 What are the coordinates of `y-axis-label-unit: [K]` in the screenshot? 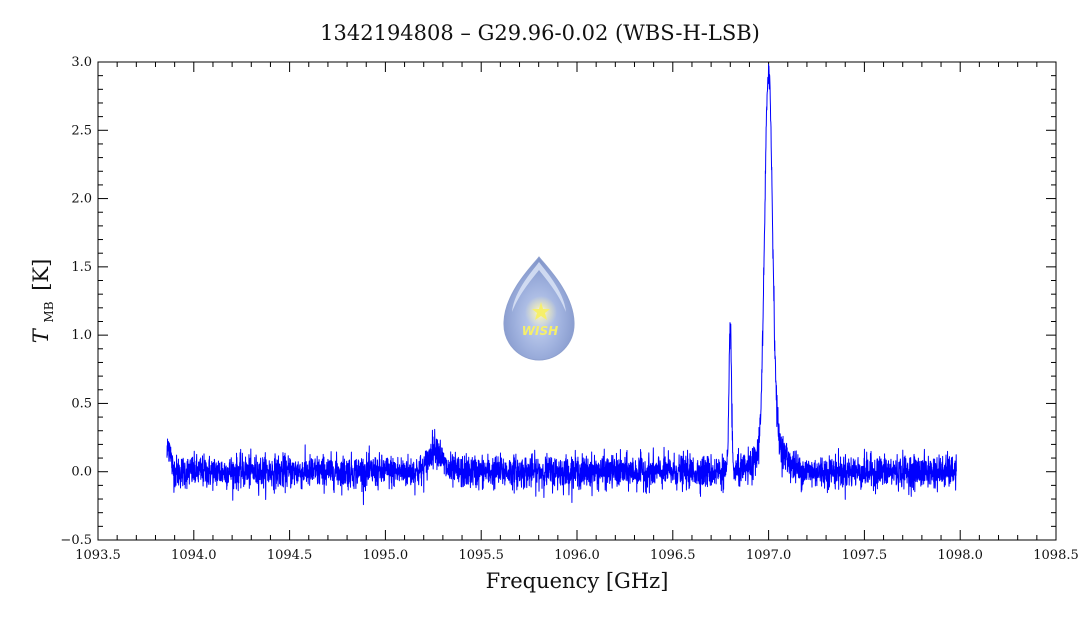 It's located at (41, 275).